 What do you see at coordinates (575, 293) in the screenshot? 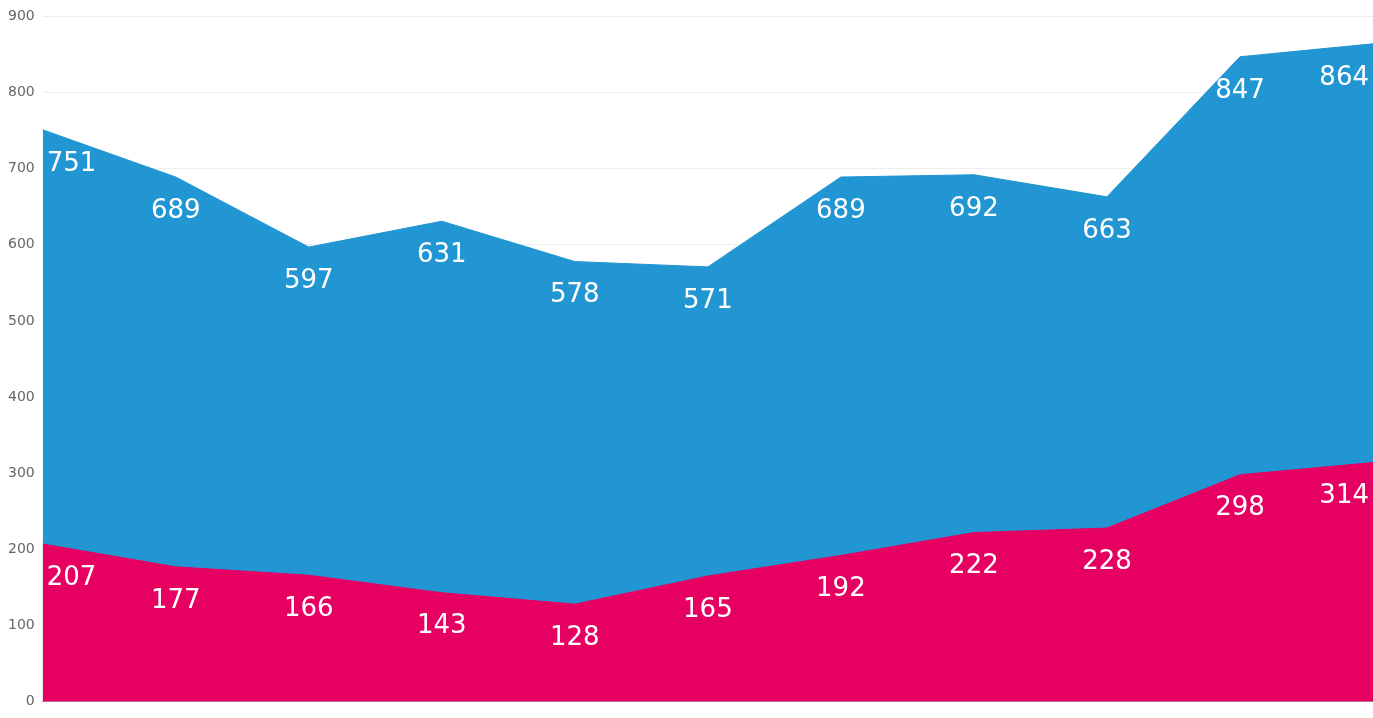
I see `data-label: 578` at bounding box center [575, 293].